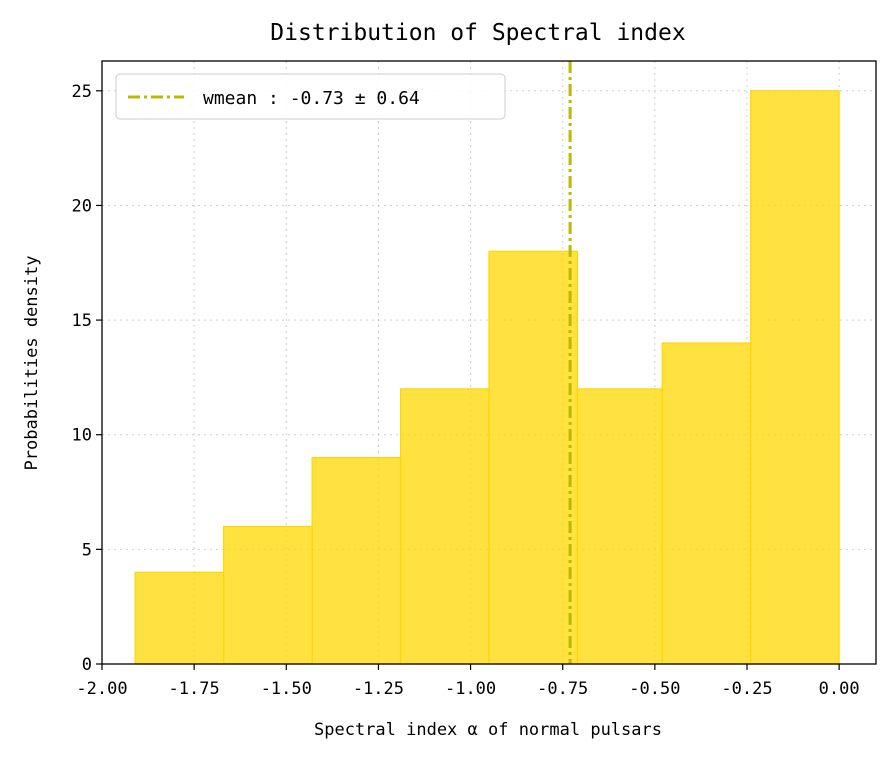 The image size is (895, 759). What do you see at coordinates (470, 689) in the screenshot?
I see `x-tick-label-4: -1.00` at bounding box center [470, 689].